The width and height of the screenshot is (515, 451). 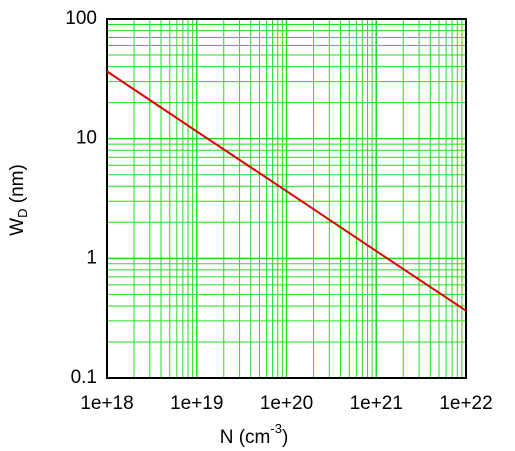 I want to click on x-tick-label: 1e+19, so click(x=196, y=403).